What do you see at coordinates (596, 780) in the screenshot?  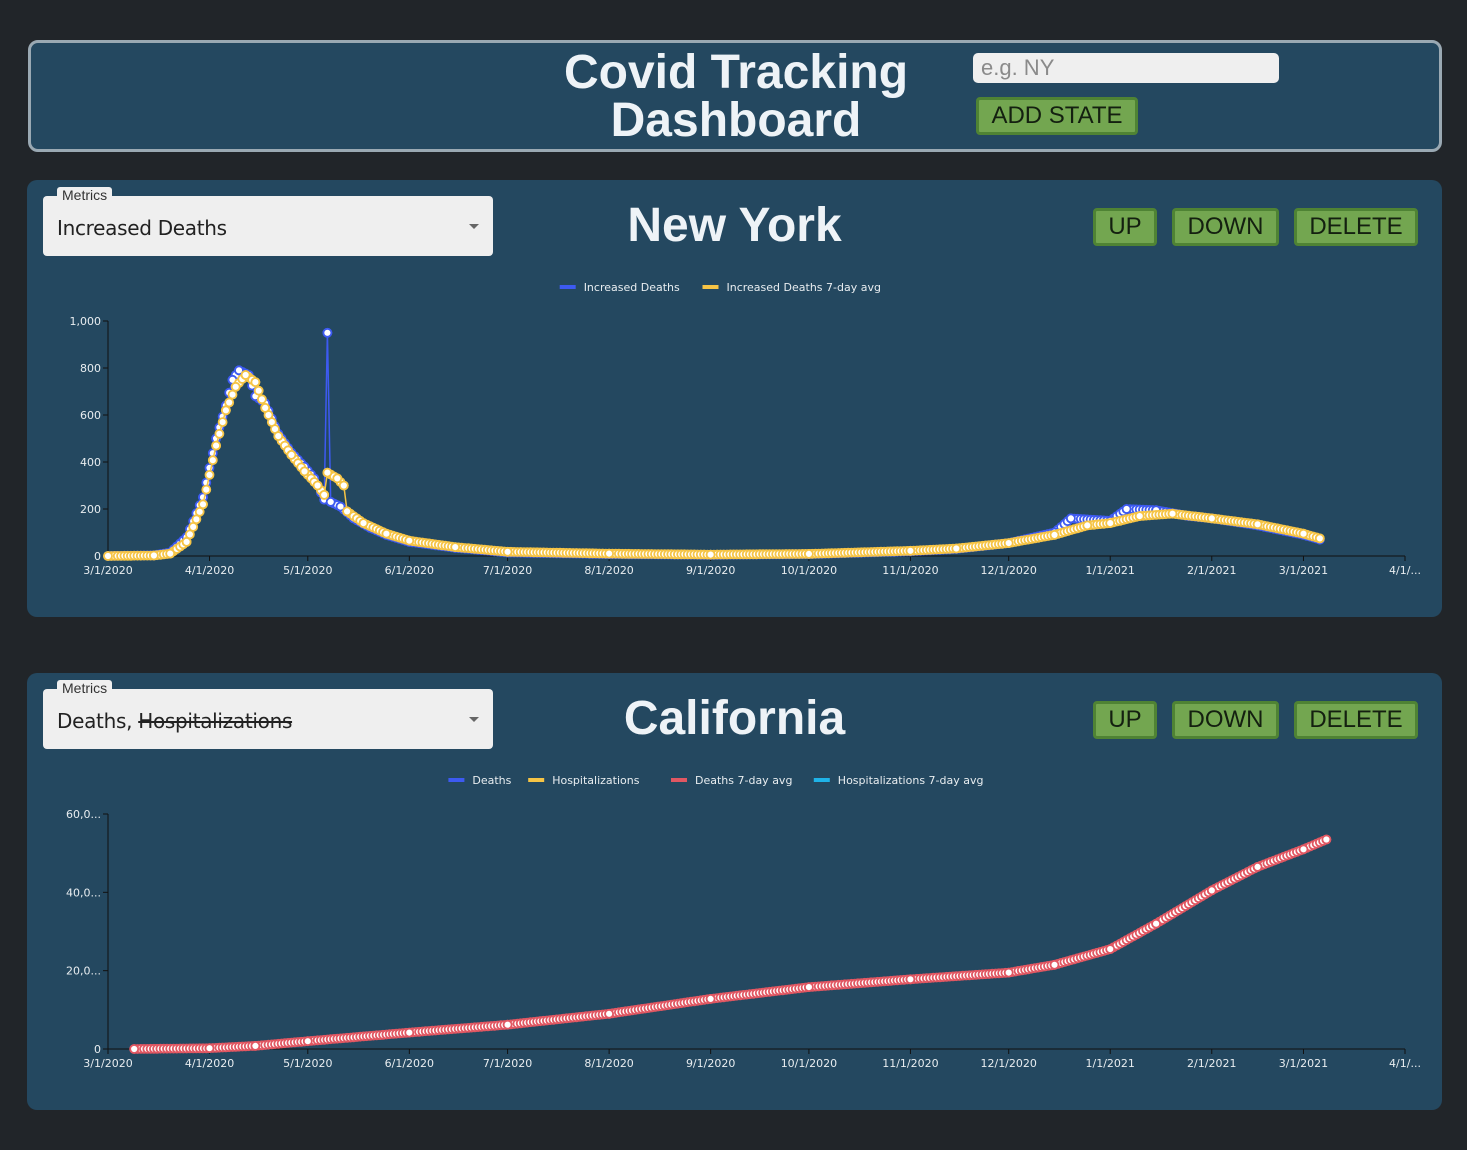 I see `legend-entry: Hospitalizations` at bounding box center [596, 780].